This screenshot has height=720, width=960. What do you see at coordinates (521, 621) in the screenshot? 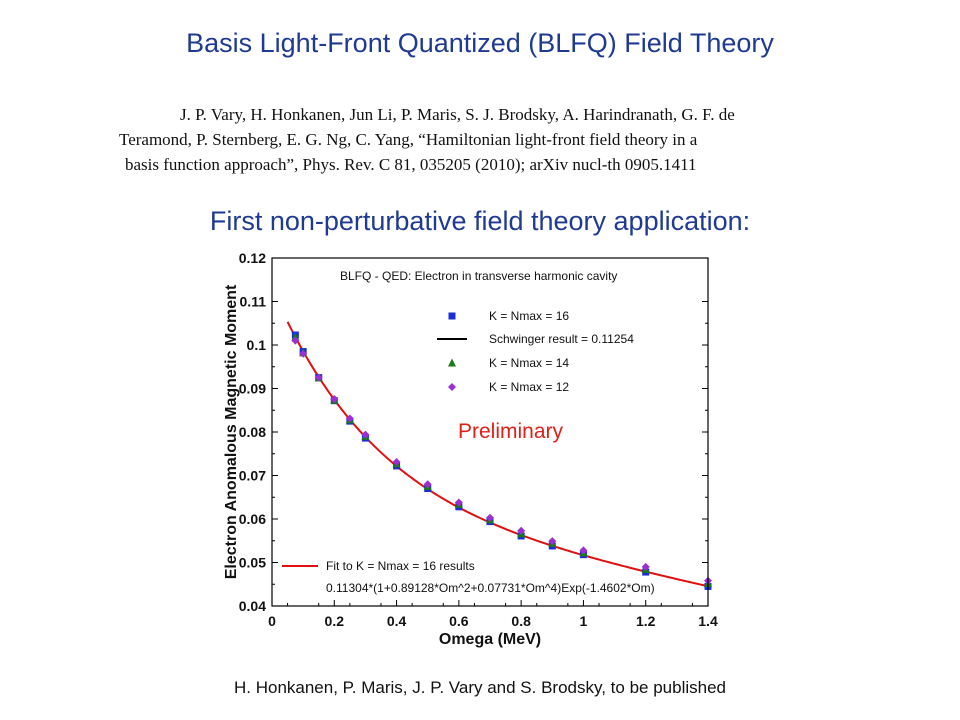
I see `x-tick-label: 0.8` at bounding box center [521, 621].